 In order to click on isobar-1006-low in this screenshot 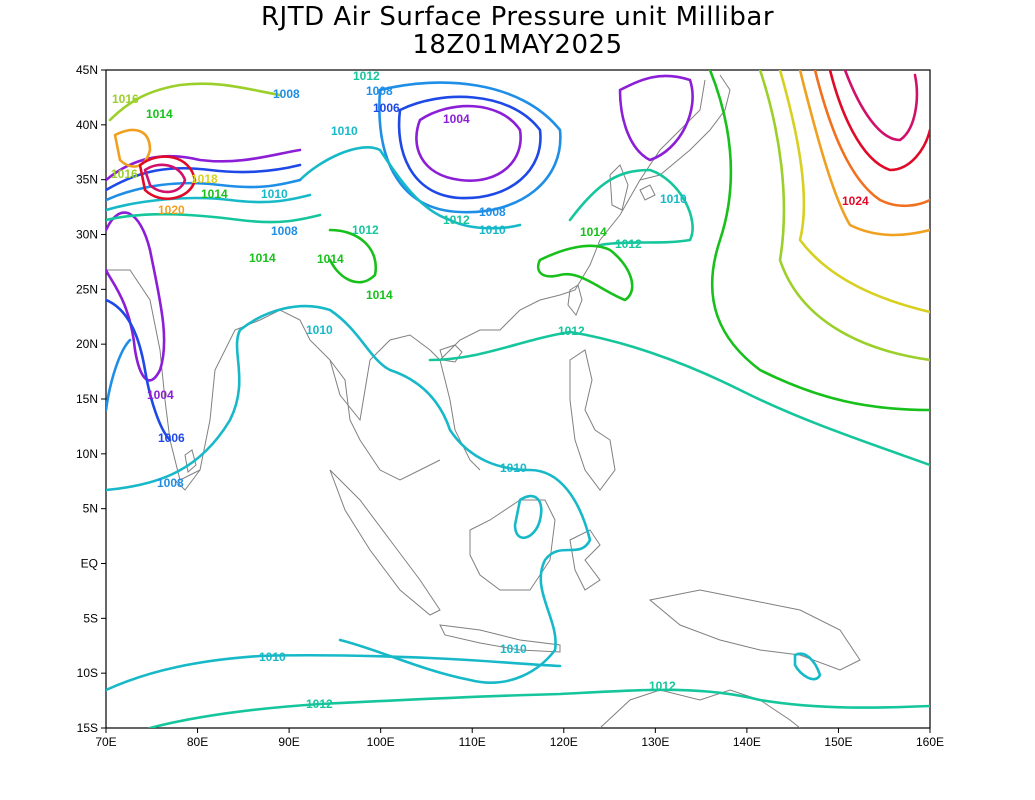, I will do `click(469, 147)`.